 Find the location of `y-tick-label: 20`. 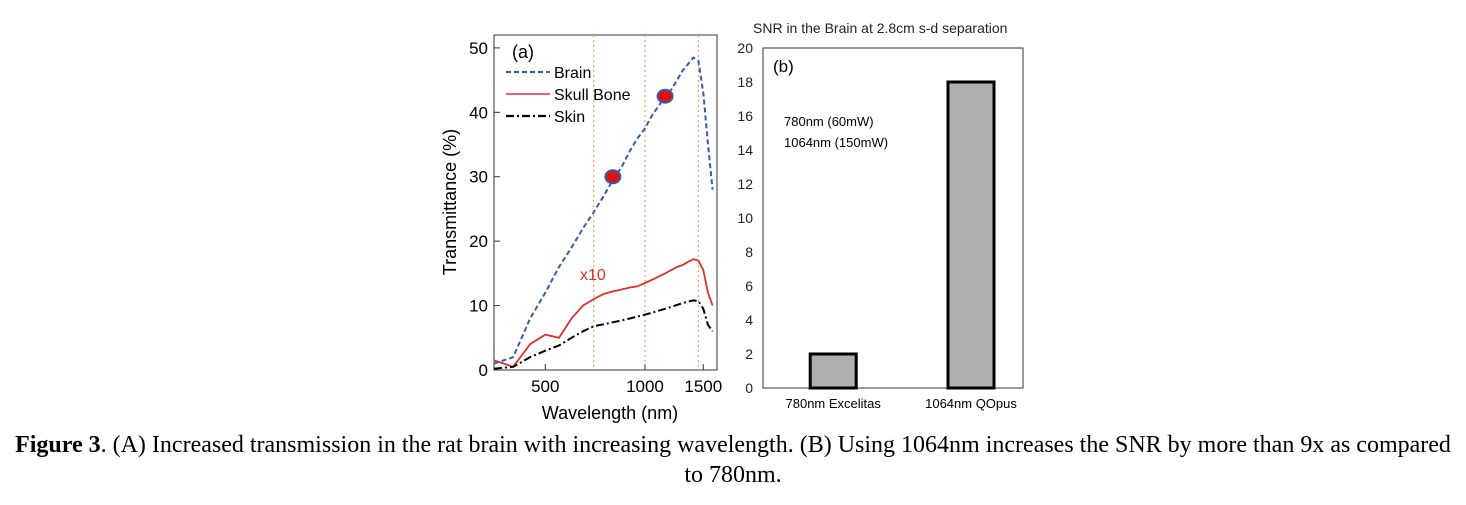

y-tick-label: 20 is located at coordinates (478, 241).